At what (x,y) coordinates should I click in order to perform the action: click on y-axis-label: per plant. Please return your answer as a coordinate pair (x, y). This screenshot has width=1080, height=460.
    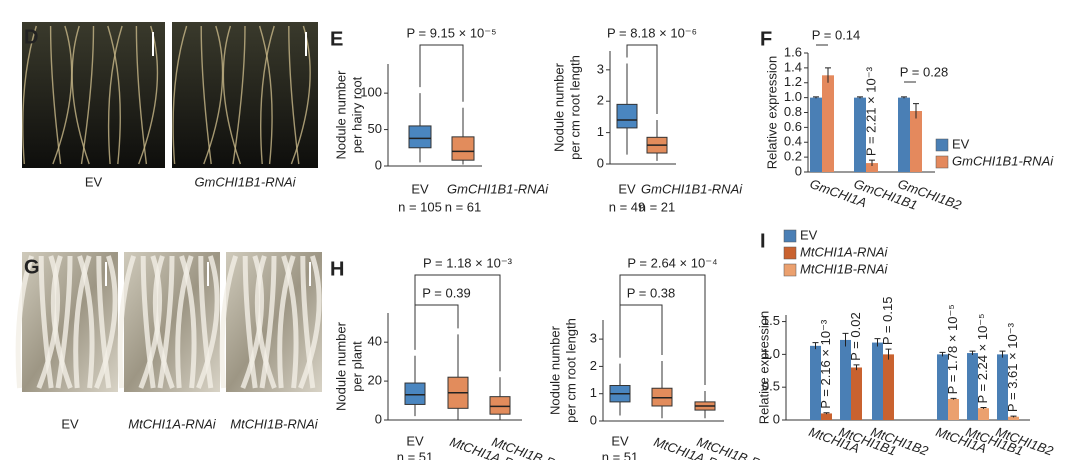
    Looking at the image, I should click on (356, 366).